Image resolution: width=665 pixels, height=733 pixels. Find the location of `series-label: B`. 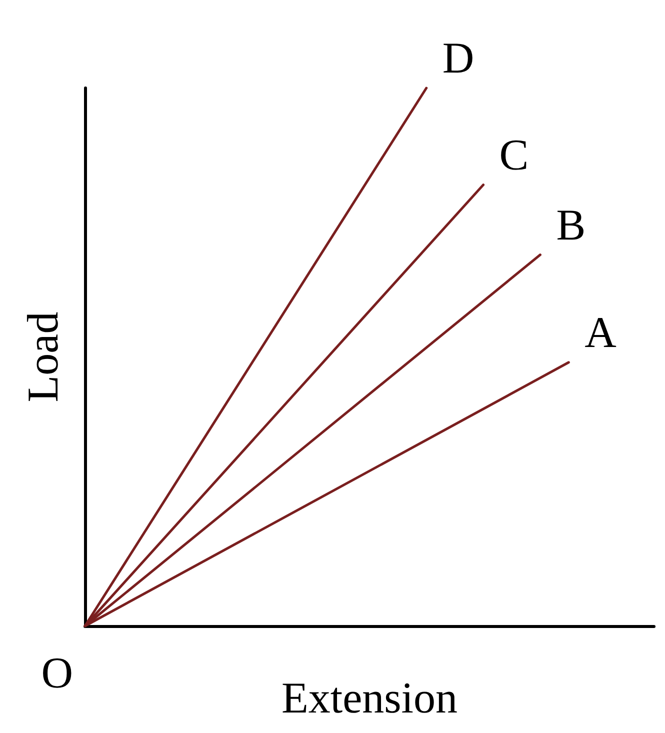

series-label: B is located at coordinates (571, 225).